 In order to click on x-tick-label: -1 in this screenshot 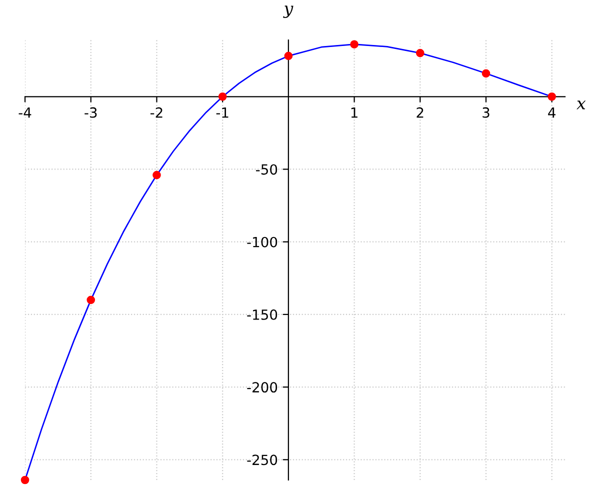, I will do `click(222, 112)`.